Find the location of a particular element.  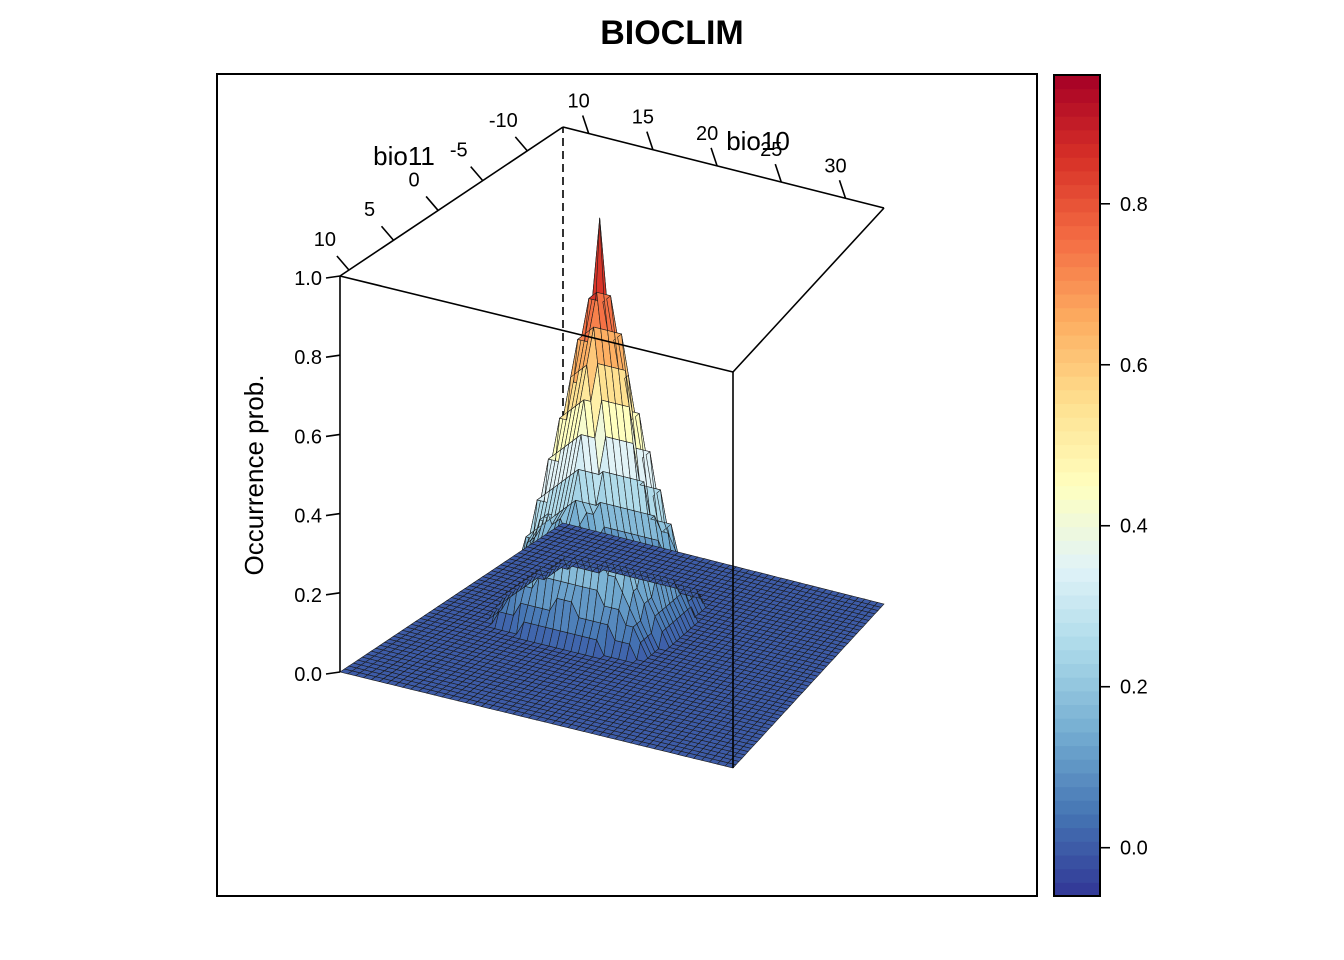

colorbar-frame is located at coordinates (1077, 485).